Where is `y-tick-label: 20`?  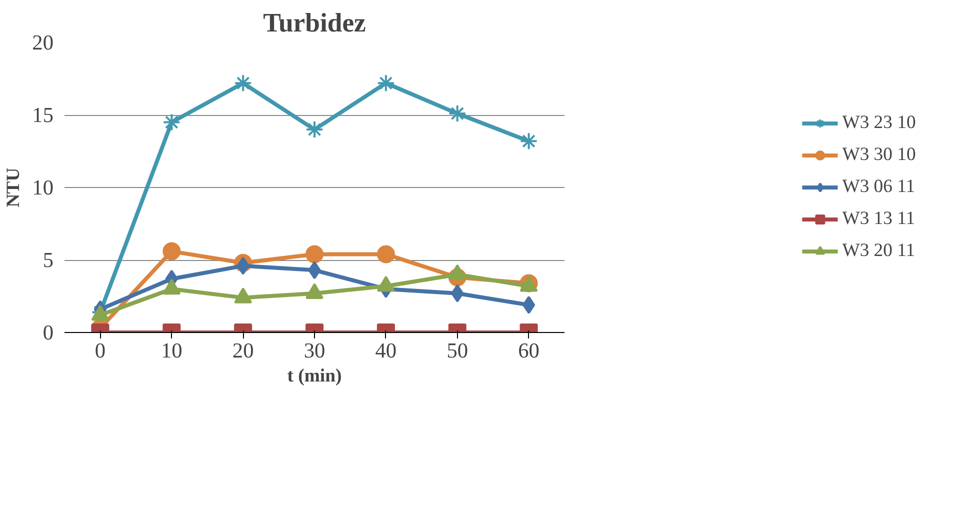
y-tick-label: 20 is located at coordinates (43, 42).